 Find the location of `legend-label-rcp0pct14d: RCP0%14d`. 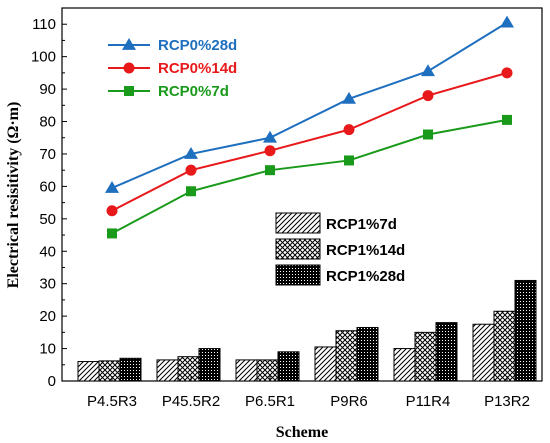

legend-label-rcp0pct14d: RCP0%14d is located at coordinates (197, 68).